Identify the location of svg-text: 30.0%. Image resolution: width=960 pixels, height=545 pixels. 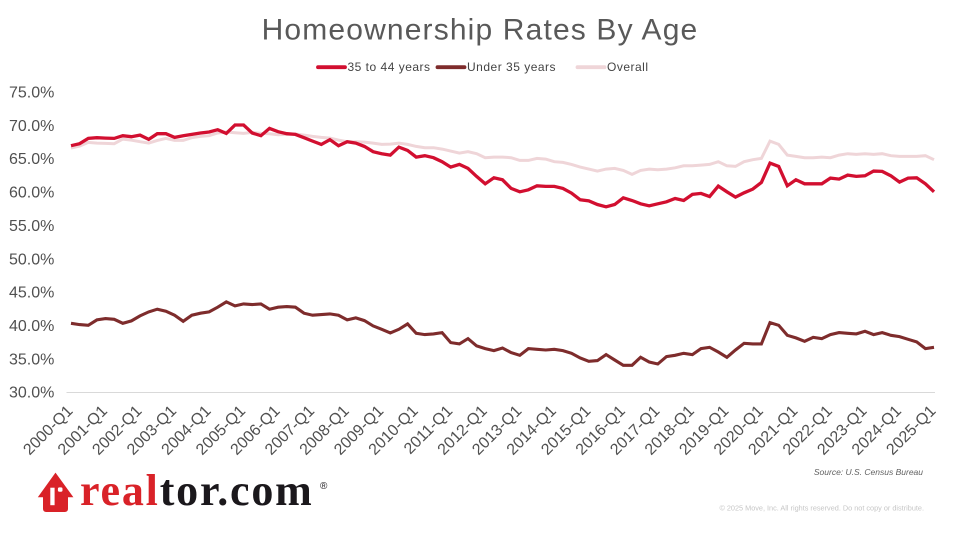
(31, 393).